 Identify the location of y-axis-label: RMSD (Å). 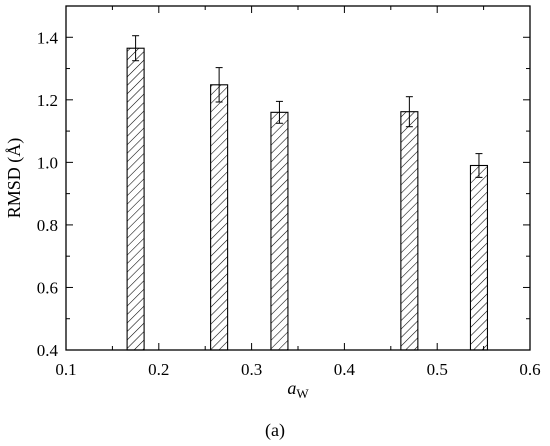
(14, 178).